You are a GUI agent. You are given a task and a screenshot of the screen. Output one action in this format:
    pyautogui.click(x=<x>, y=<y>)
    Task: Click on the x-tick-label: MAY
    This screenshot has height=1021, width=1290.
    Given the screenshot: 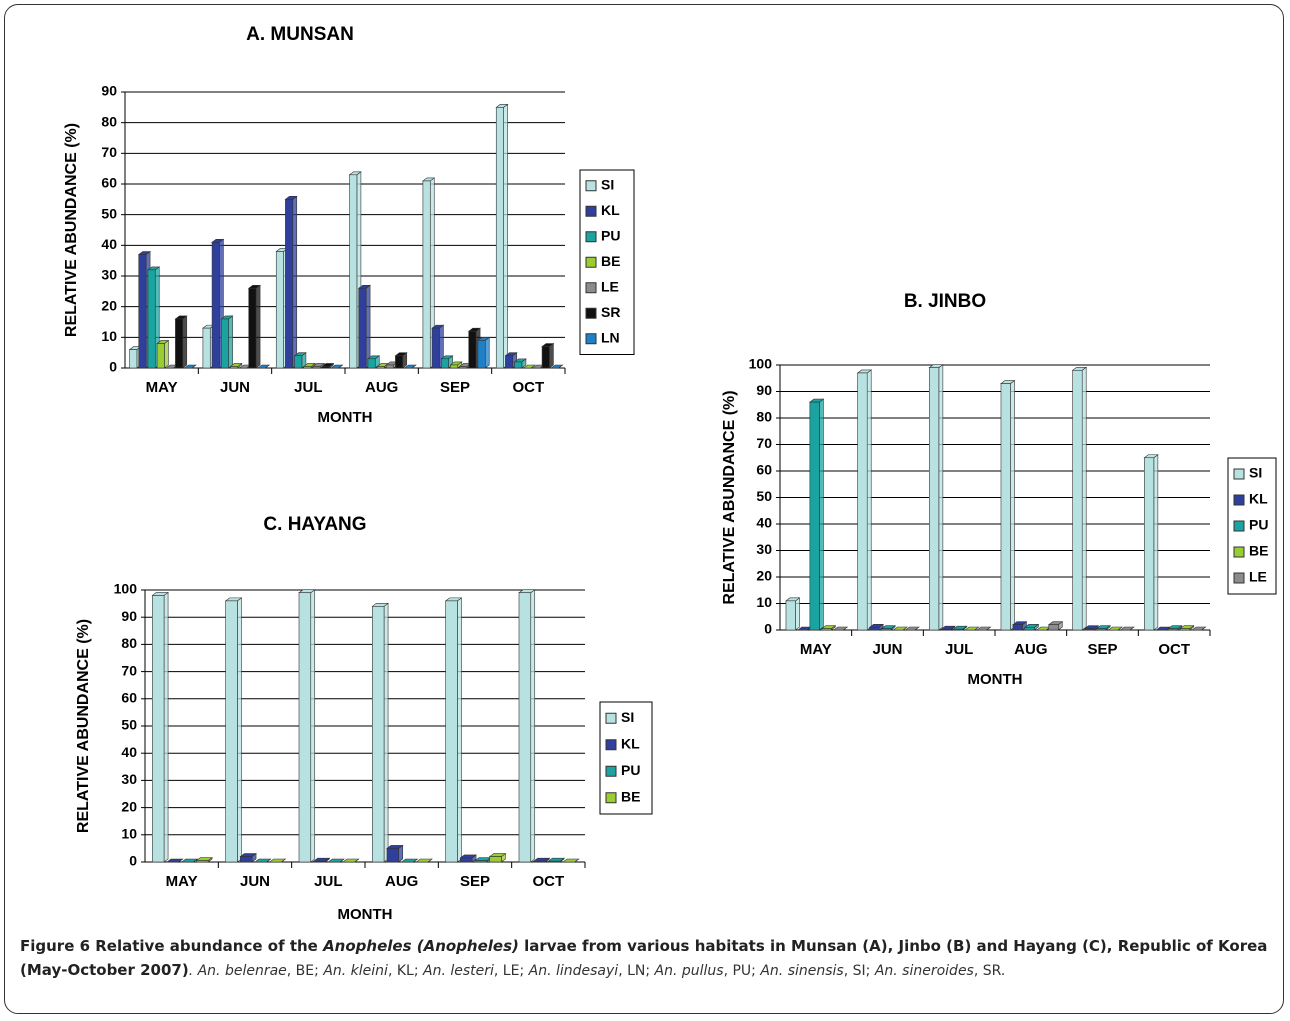 What is the action you would take?
    pyautogui.click(x=182, y=881)
    